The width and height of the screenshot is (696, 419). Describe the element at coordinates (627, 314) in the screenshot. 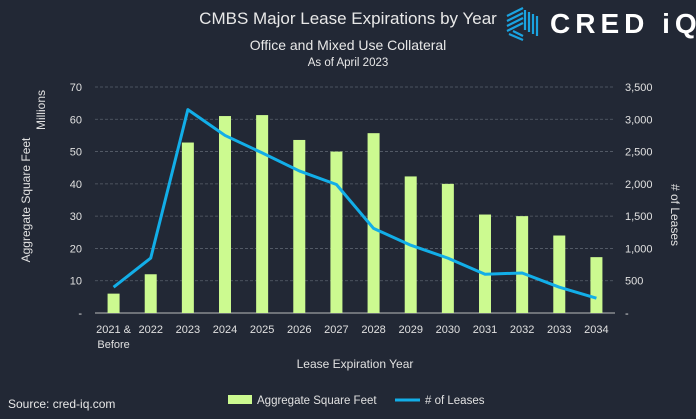

I see `y2-tick-label: -` at that location.